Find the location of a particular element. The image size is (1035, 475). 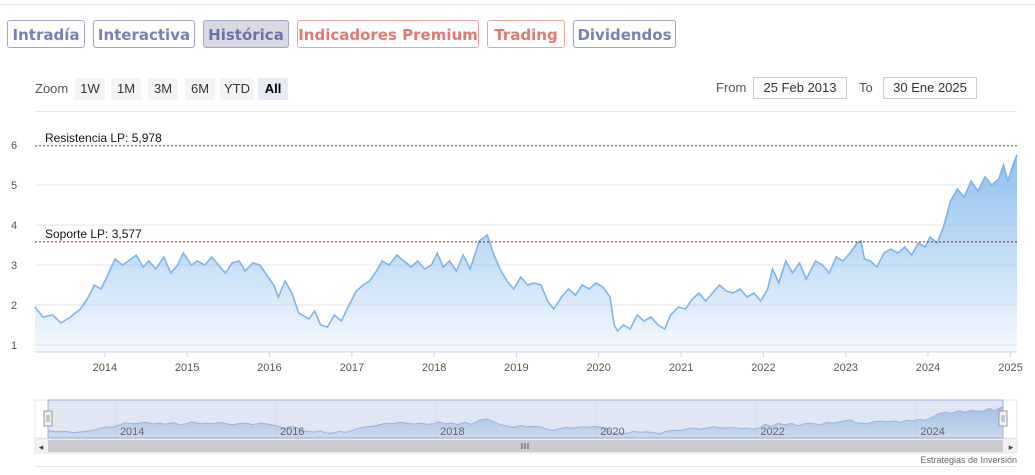

tab-dividendos: Dividendos is located at coordinates (624, 34).